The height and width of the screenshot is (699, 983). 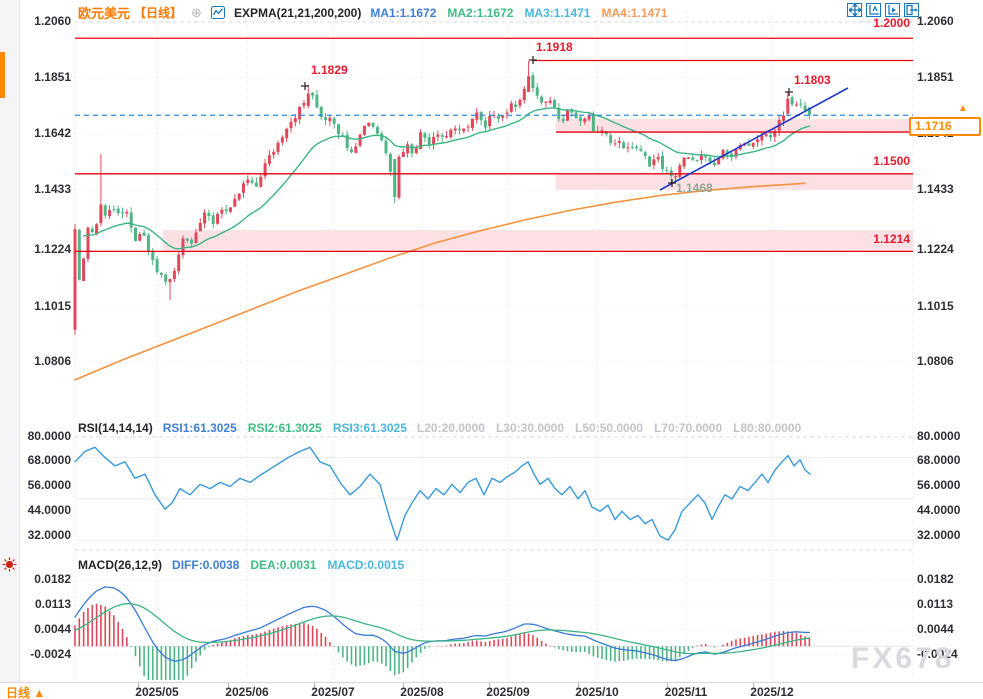 I want to click on rsi-level: L30:30.0000, so click(x=530, y=428).